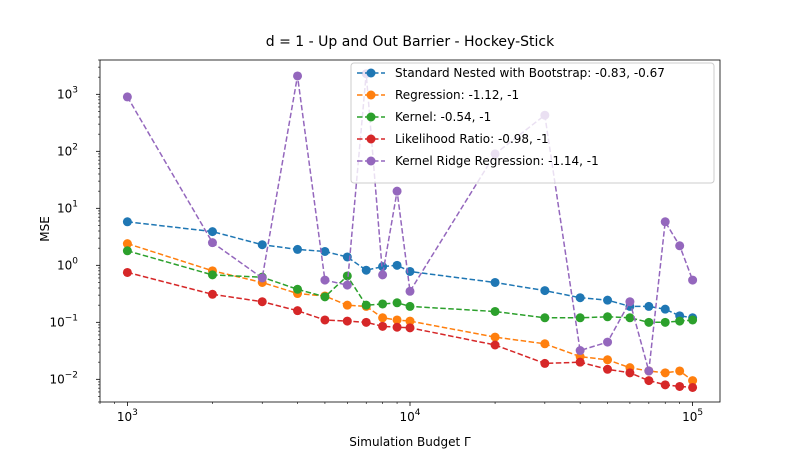 This screenshot has height=450, width=800. What do you see at coordinates (45, 229) in the screenshot?
I see `y-axis-label: MSE` at bounding box center [45, 229].